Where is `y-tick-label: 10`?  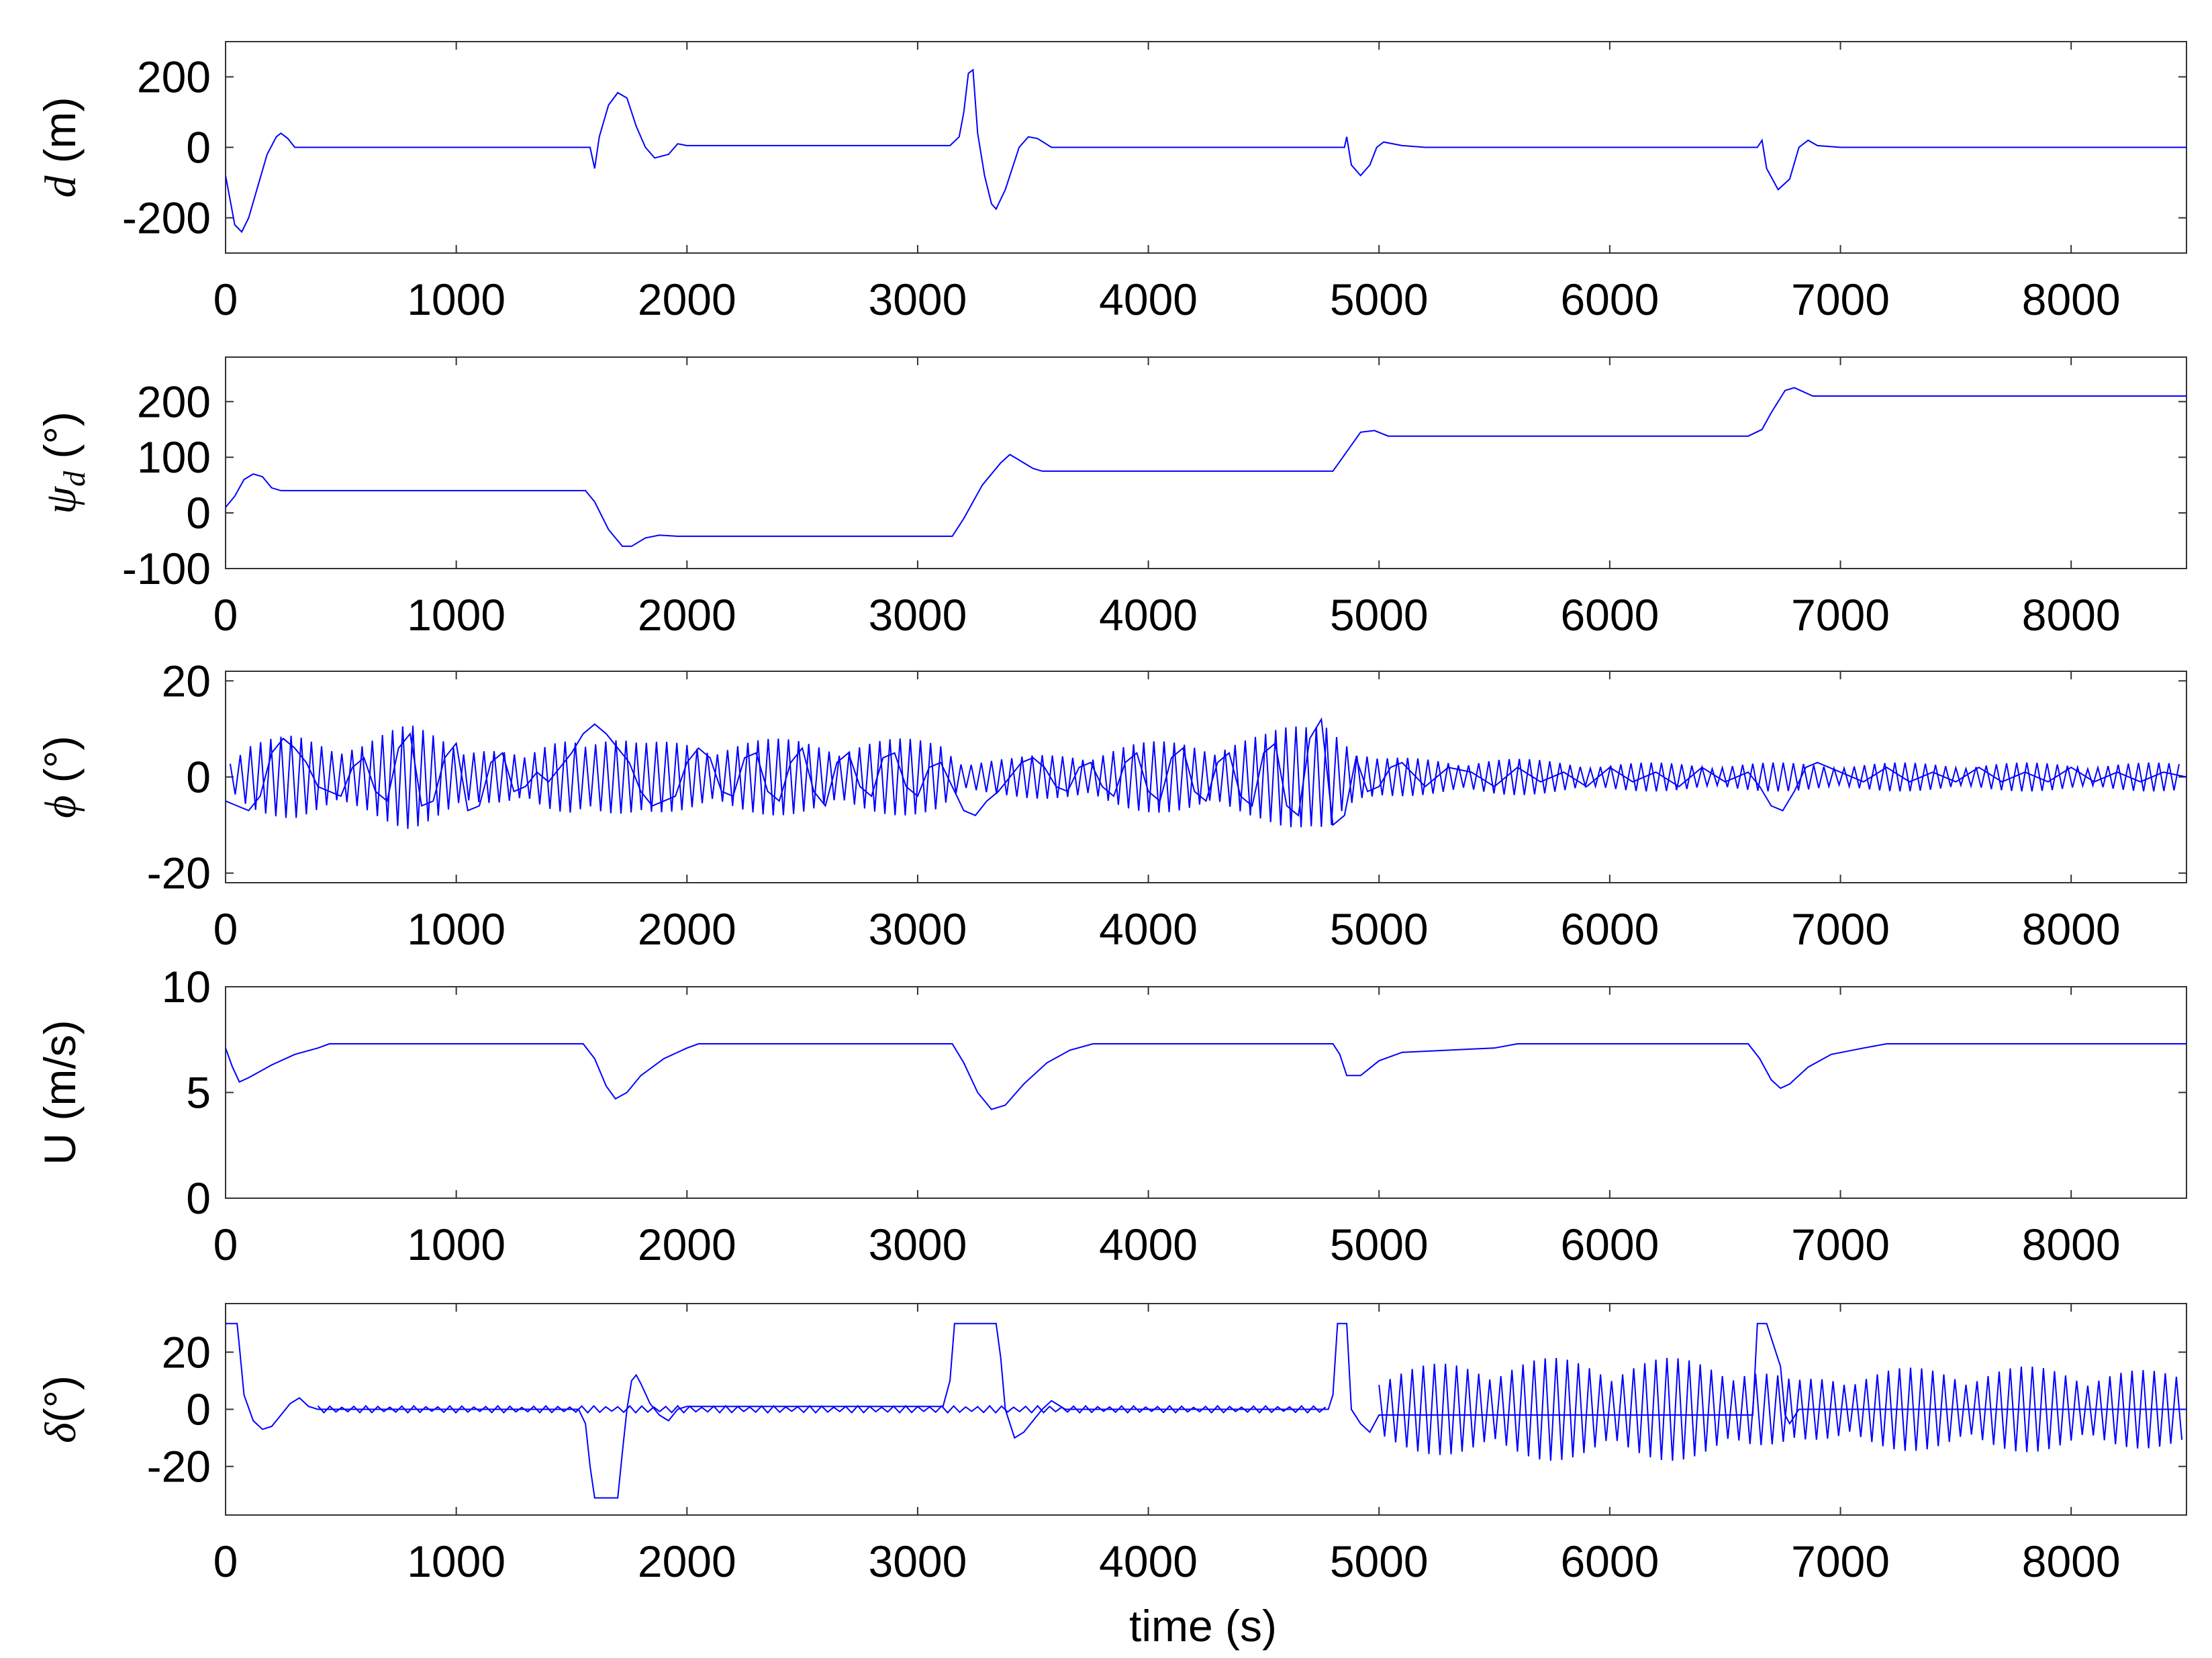
y-tick-label: 10 is located at coordinates (186, 987).